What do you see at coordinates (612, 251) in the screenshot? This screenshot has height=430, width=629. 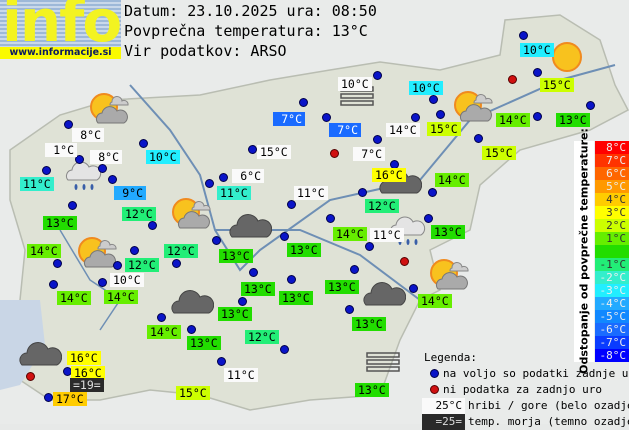 I see `colorbar-step` at bounding box center [612, 251].